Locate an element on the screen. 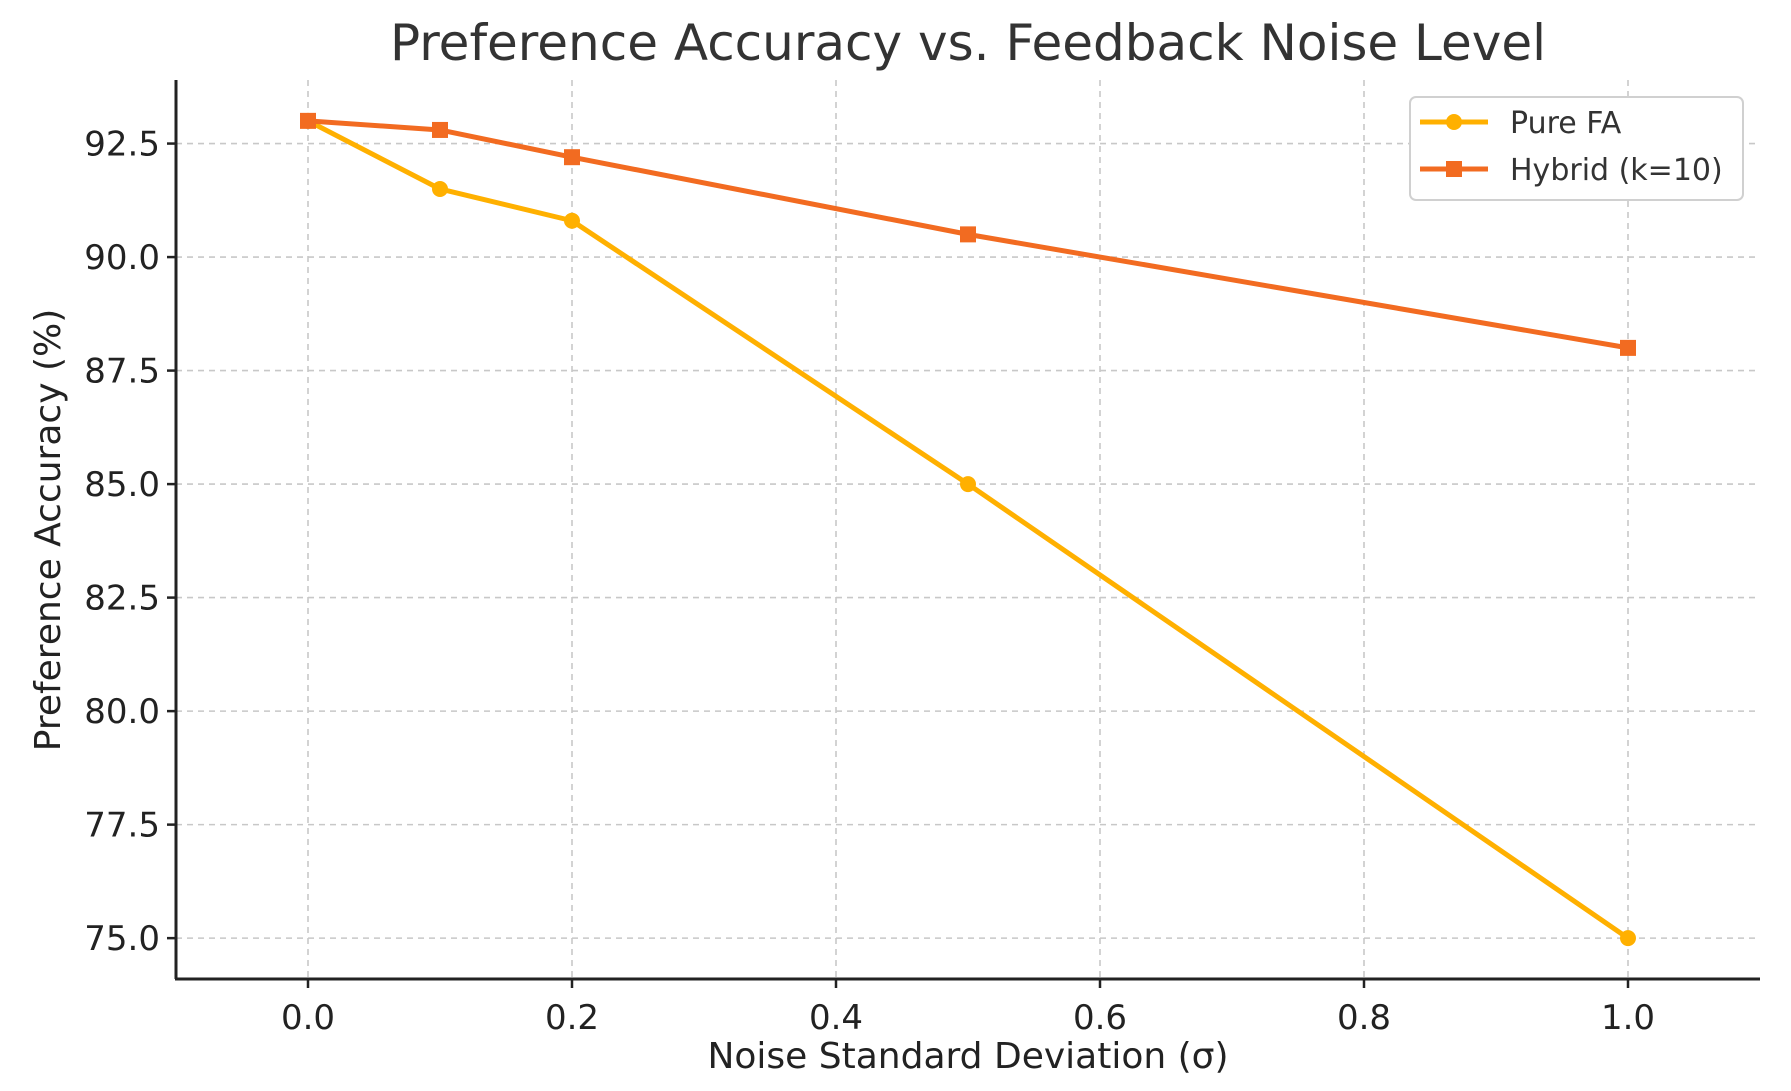  legend-box is located at coordinates (1576, 148).